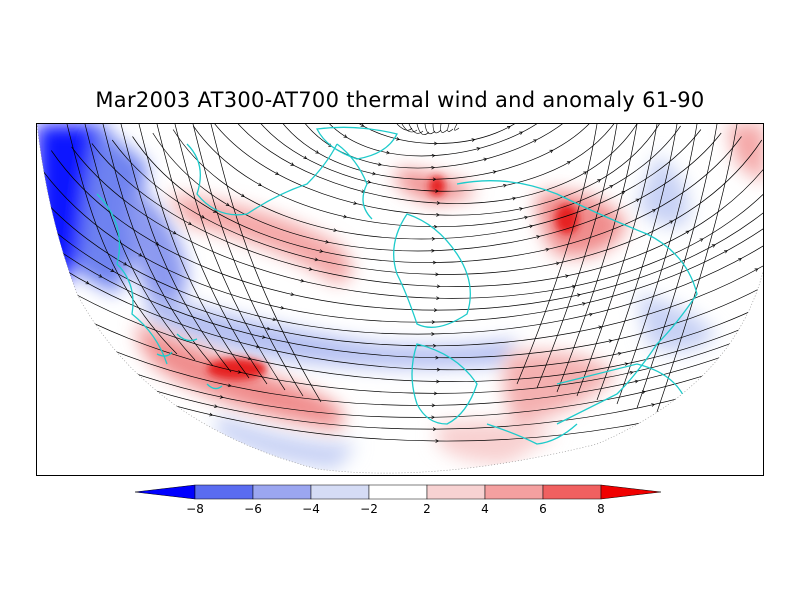 The image size is (800, 600). What do you see at coordinates (745, 154) in the screenshot?
I see `anomaly-positive-northeast` at bounding box center [745, 154].